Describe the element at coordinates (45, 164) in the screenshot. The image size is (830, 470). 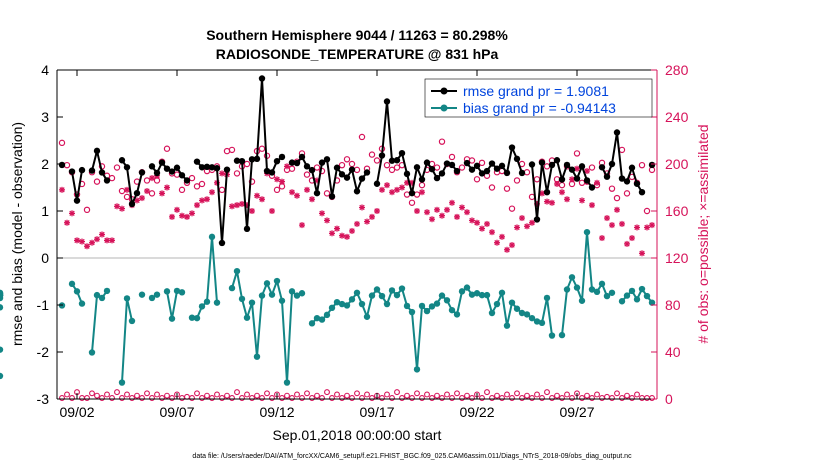
I see `y-left-tick-label: 2` at that location.